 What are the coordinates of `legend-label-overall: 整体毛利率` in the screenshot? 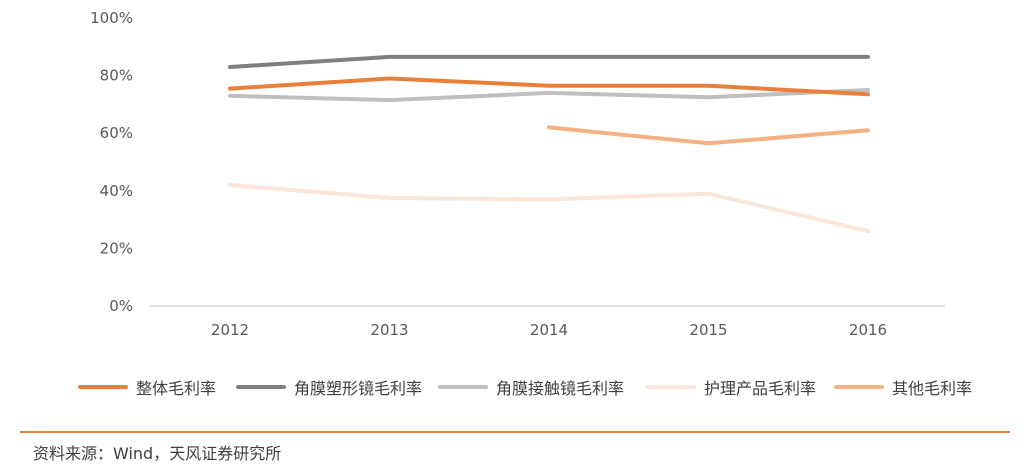 It's located at (176, 388).